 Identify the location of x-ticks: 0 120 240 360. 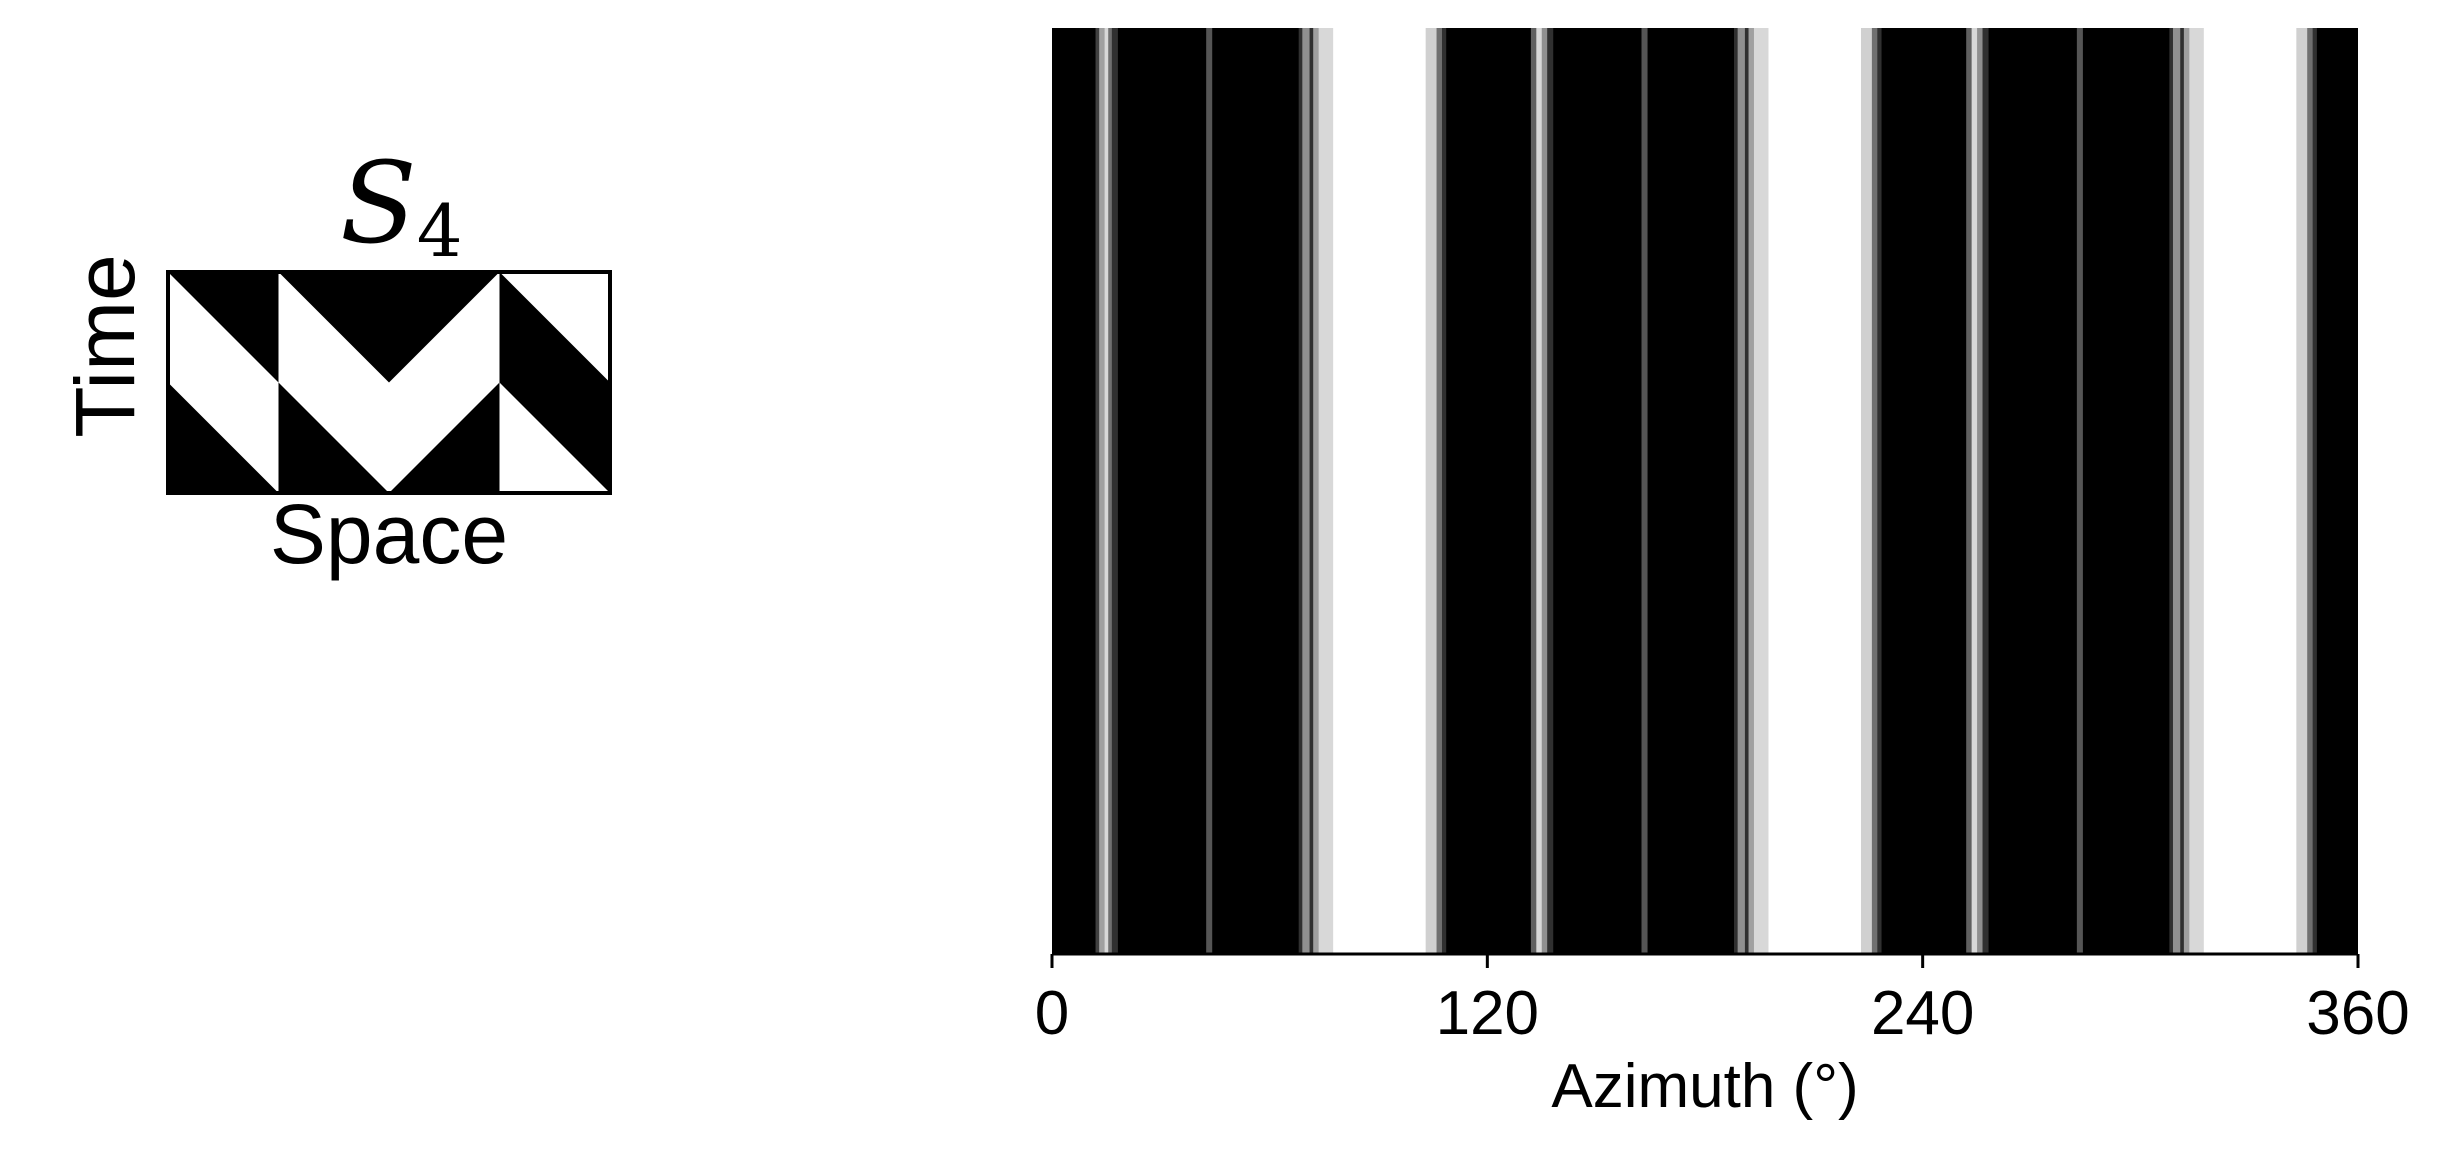
(1722, 1001).